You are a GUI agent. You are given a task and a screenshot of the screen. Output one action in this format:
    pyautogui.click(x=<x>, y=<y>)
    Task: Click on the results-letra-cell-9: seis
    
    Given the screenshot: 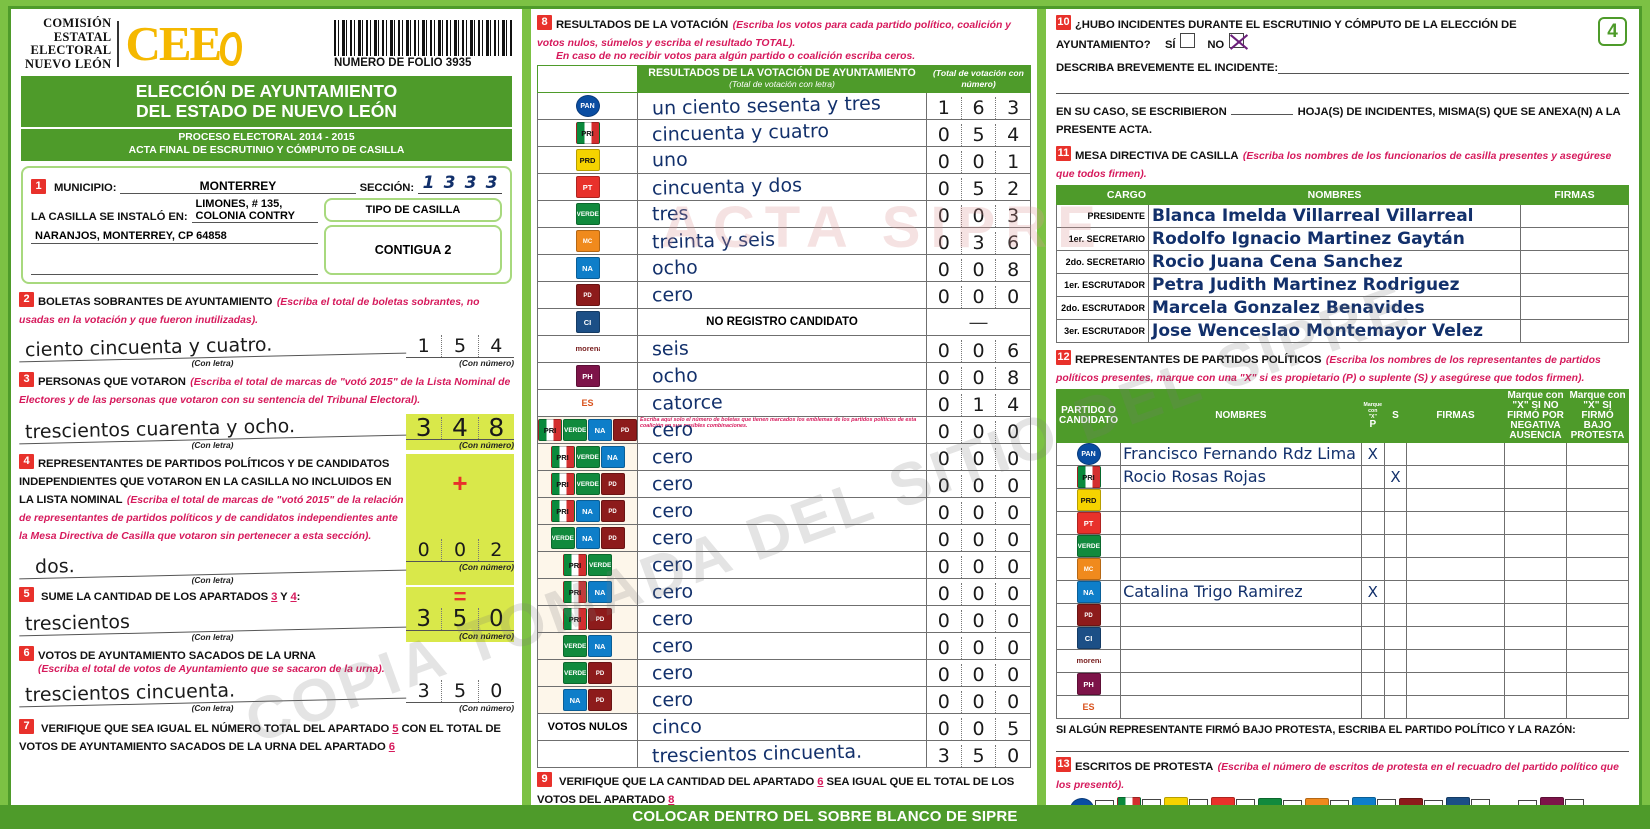 What is the action you would take?
    pyautogui.click(x=782, y=349)
    